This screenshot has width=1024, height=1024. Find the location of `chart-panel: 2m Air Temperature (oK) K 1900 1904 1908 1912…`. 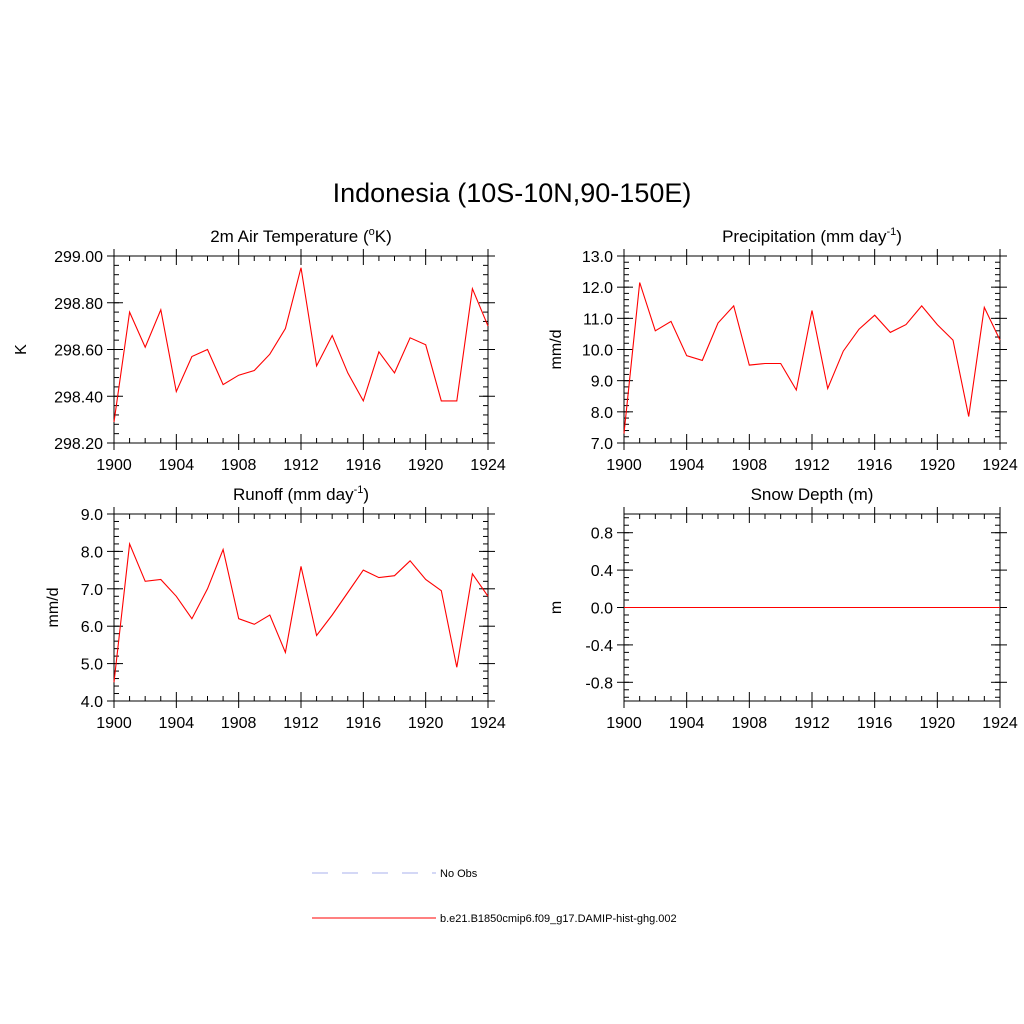

chart-panel: 2m Air Temperature (oK) K 1900 1904 1908 1912… is located at coordinates (259, 350).